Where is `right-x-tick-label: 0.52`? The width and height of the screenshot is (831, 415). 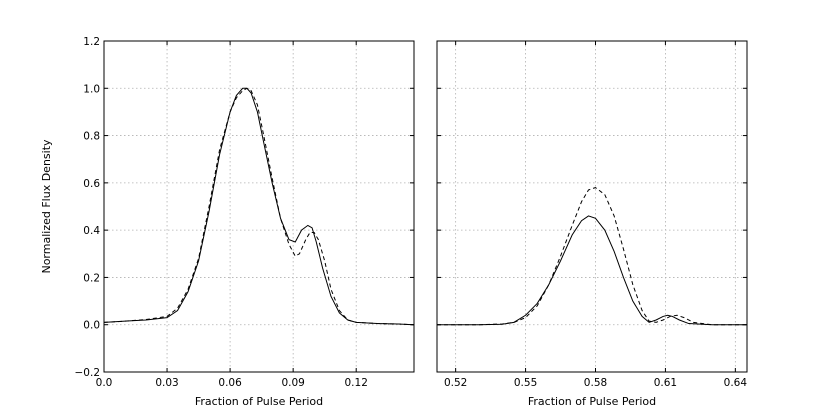 right-x-tick-label: 0.52 is located at coordinates (455, 383).